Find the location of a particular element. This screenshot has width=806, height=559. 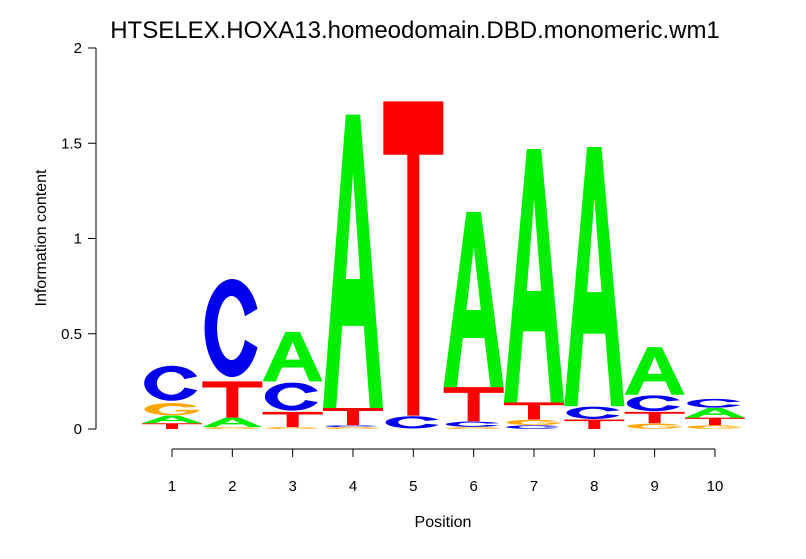

y-axis-ticks: 0 0.5 1 1.5 2 is located at coordinates (78, 239).